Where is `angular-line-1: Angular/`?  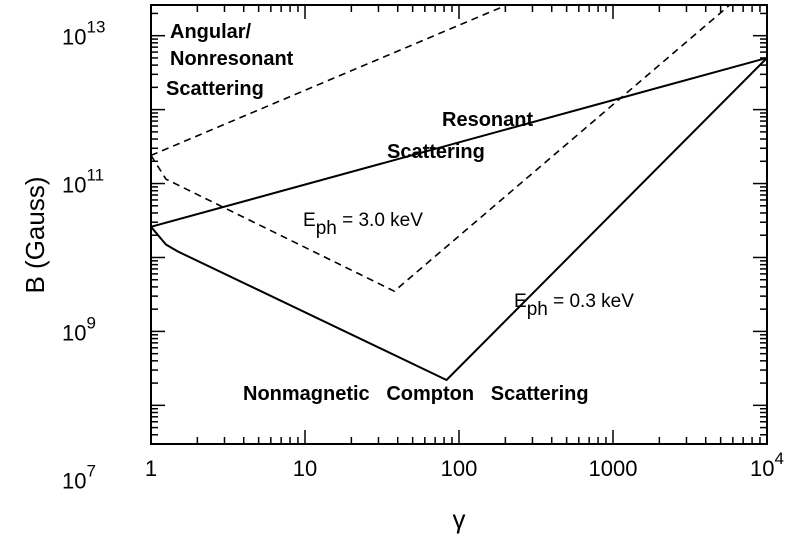 angular-line-1: Angular/ is located at coordinates (211, 32).